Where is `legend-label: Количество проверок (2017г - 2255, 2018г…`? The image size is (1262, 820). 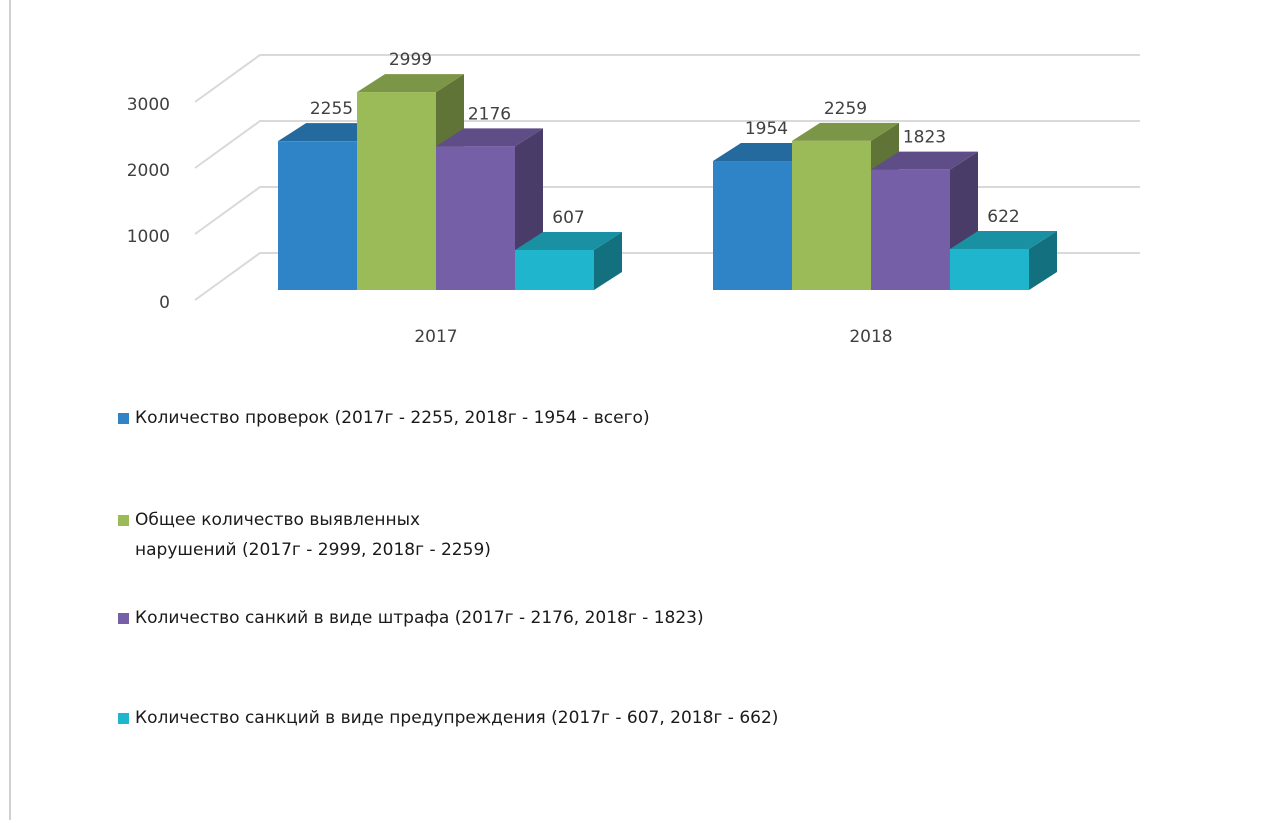
legend-label: Количество проверок (2017г - 2255, 2018г… is located at coordinates (392, 418).